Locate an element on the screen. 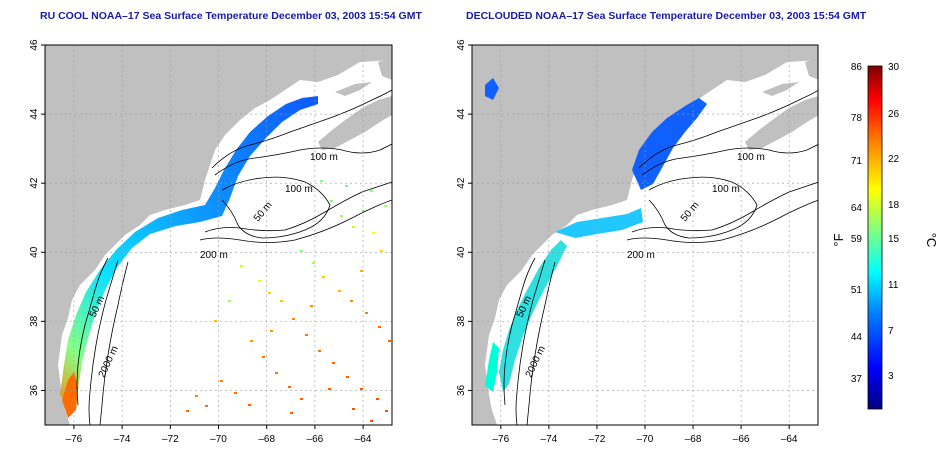  celsius-tick-label: 15 is located at coordinates (894, 239).